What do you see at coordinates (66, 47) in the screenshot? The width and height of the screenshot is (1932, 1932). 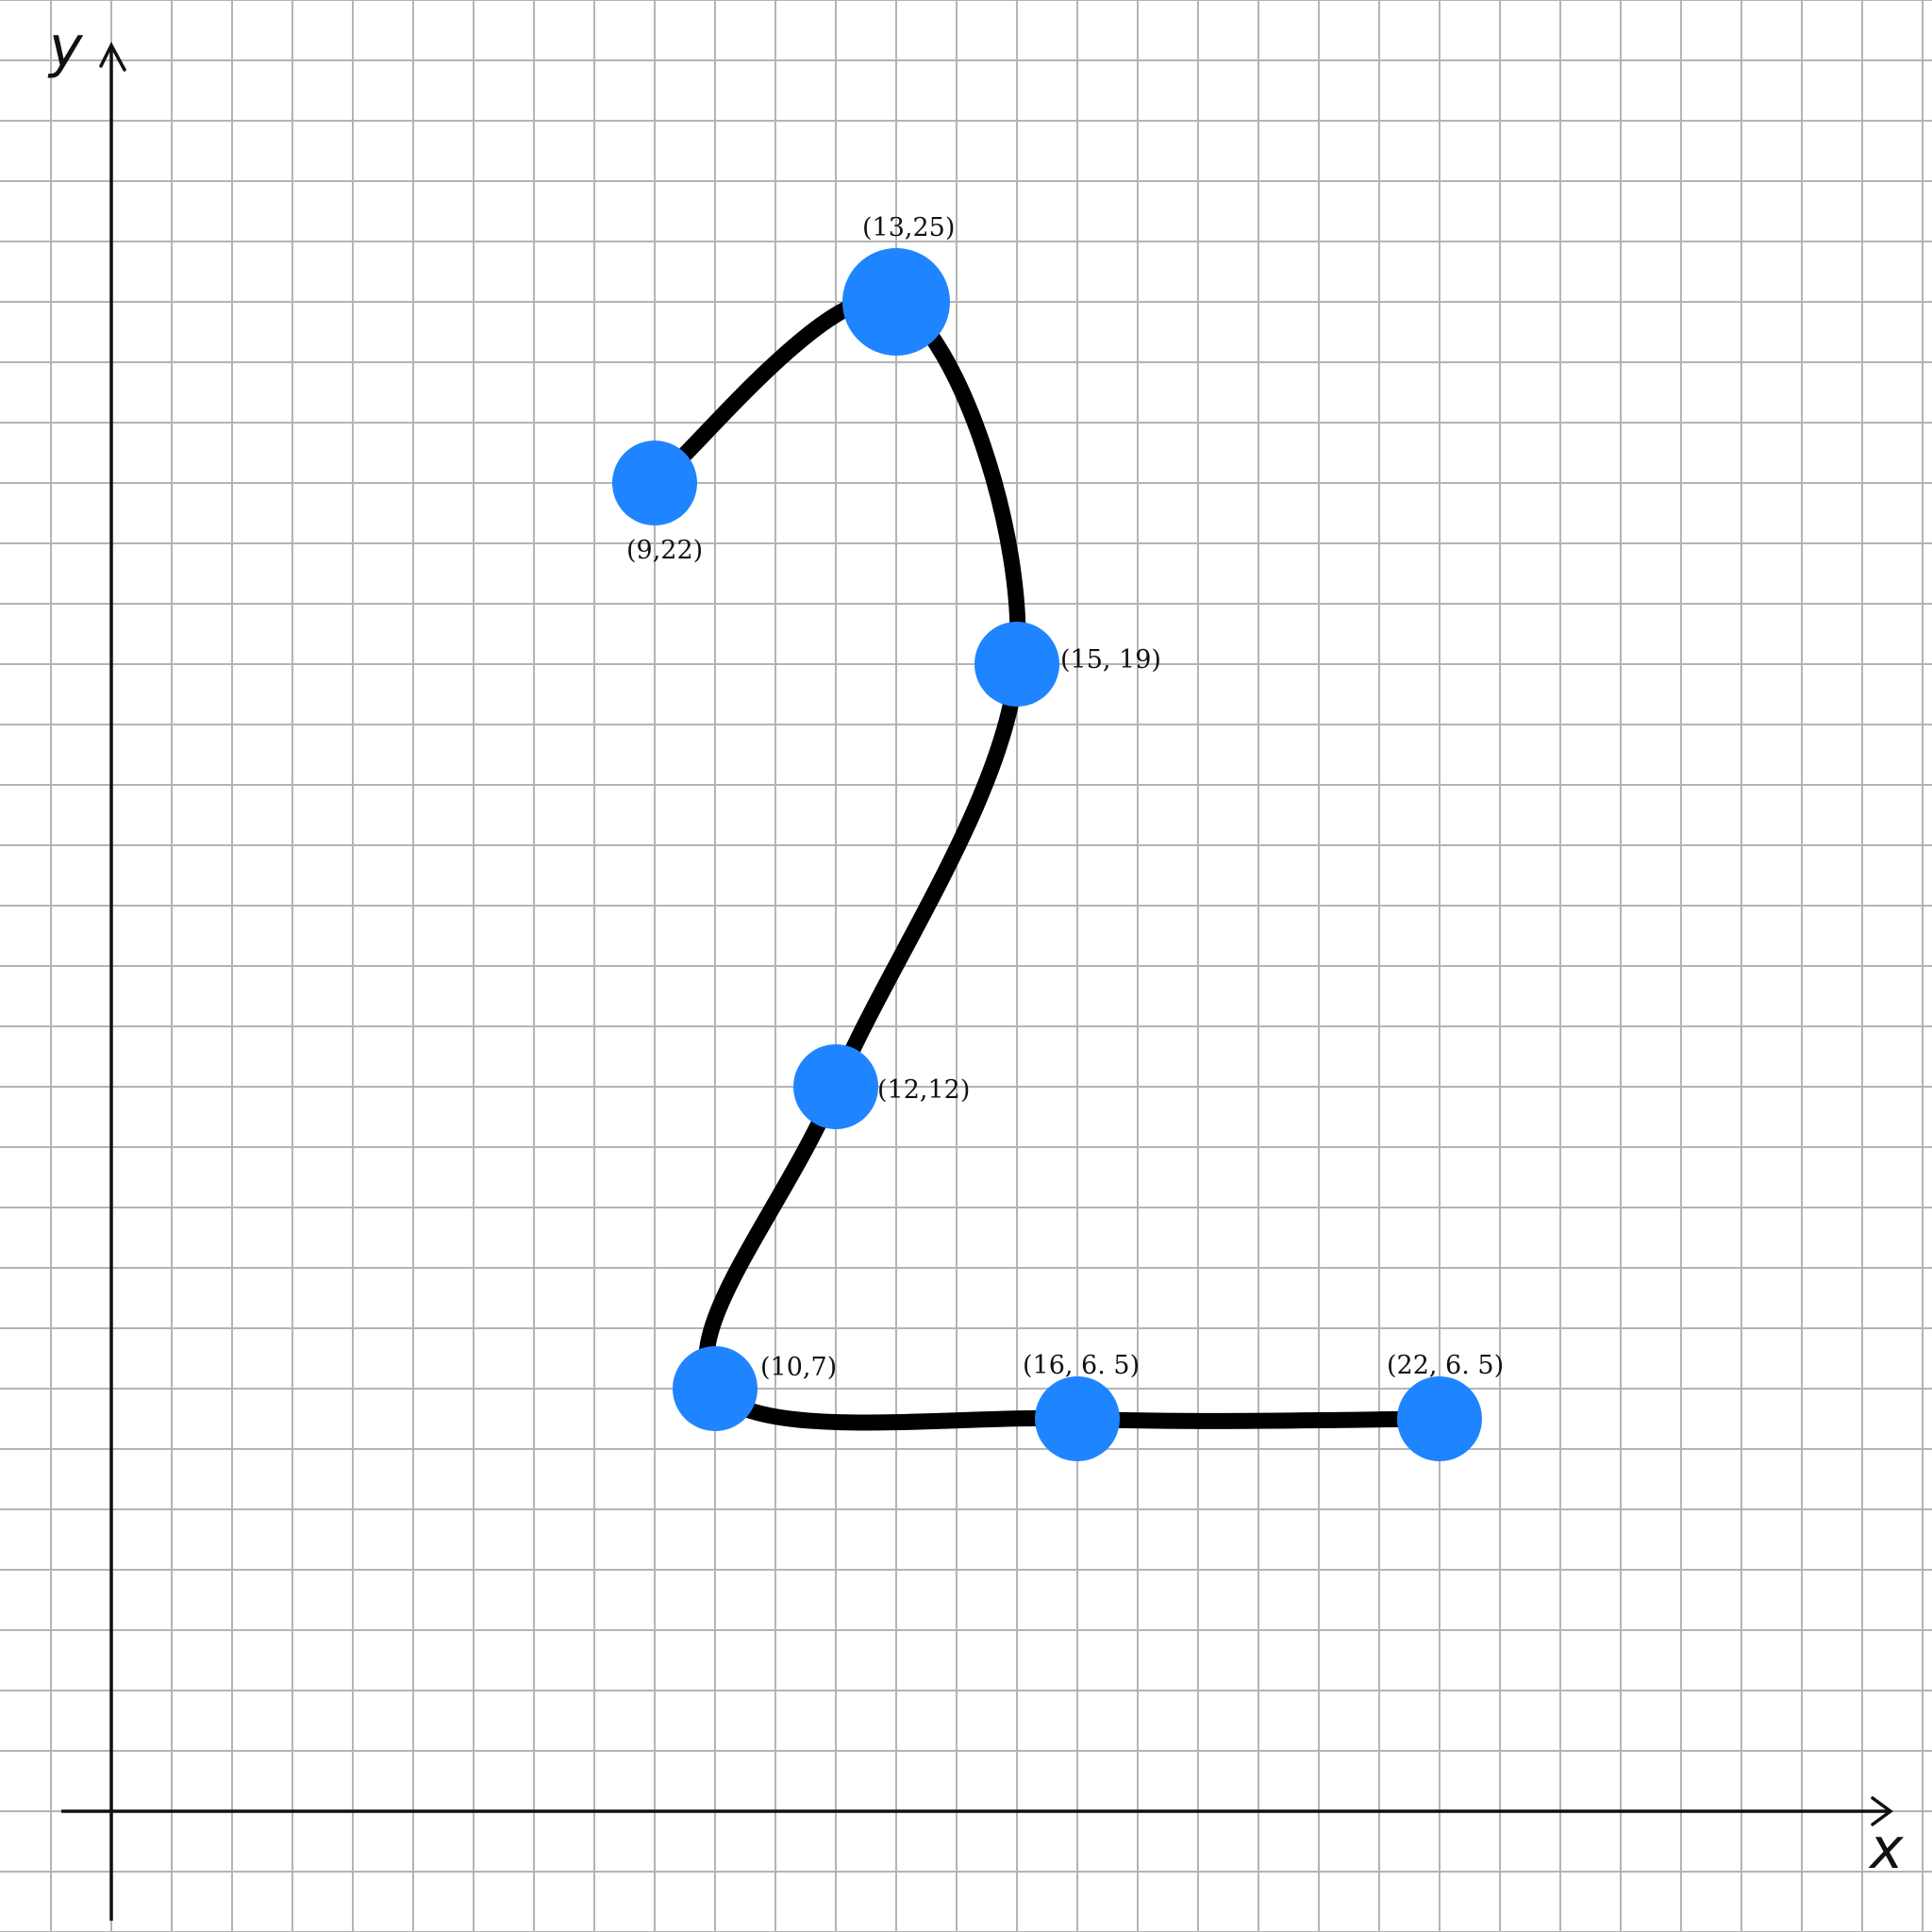 I see `y-axis-label: y` at bounding box center [66, 47].